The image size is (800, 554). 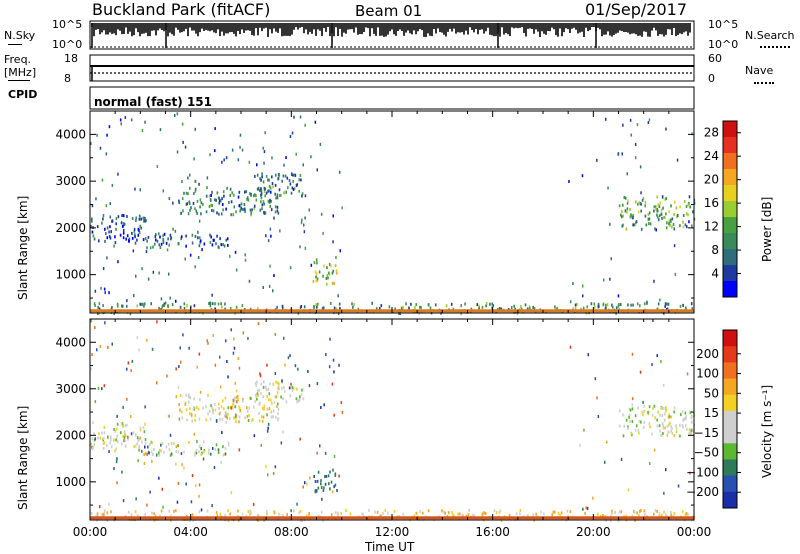 What do you see at coordinates (392, 532) in the screenshot?
I see `x-tick-label: 12:00` at bounding box center [392, 532].